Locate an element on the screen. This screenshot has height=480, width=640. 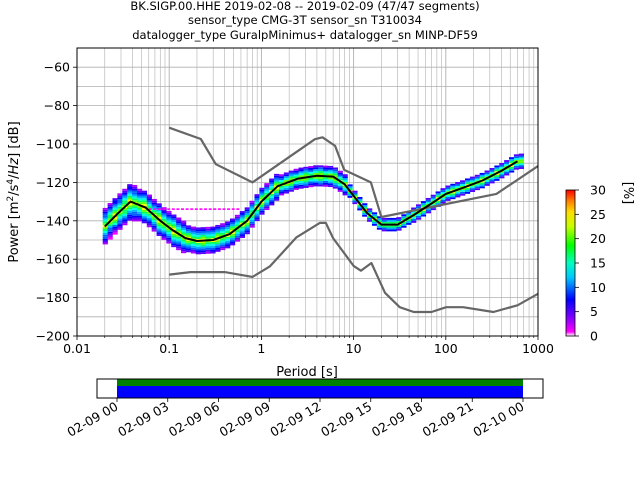
colorbar: 0 5 10 15 20 25 30 [%] is located at coordinates (600, 263).